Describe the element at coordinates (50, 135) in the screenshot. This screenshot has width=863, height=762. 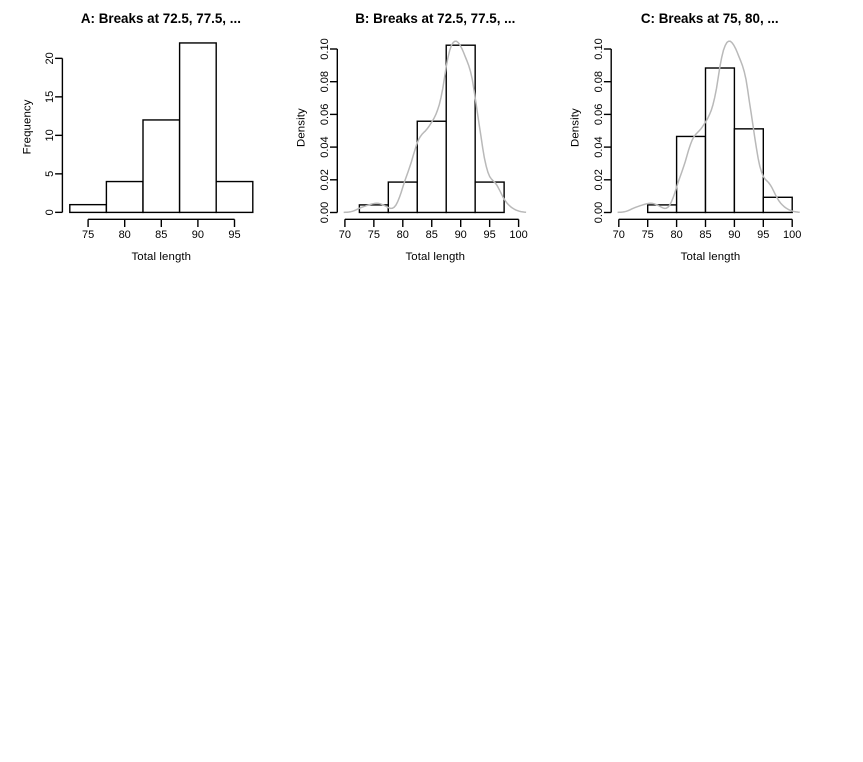
I see `svg-text: 10` at that location.